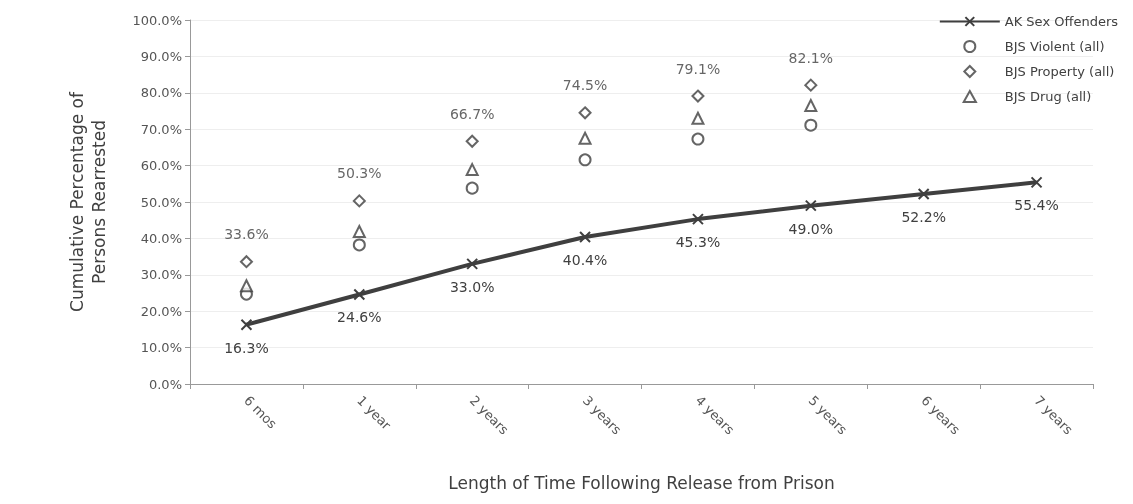  Describe the element at coordinates (585, 259) in the screenshot. I see `data-label: 40.4%` at that location.